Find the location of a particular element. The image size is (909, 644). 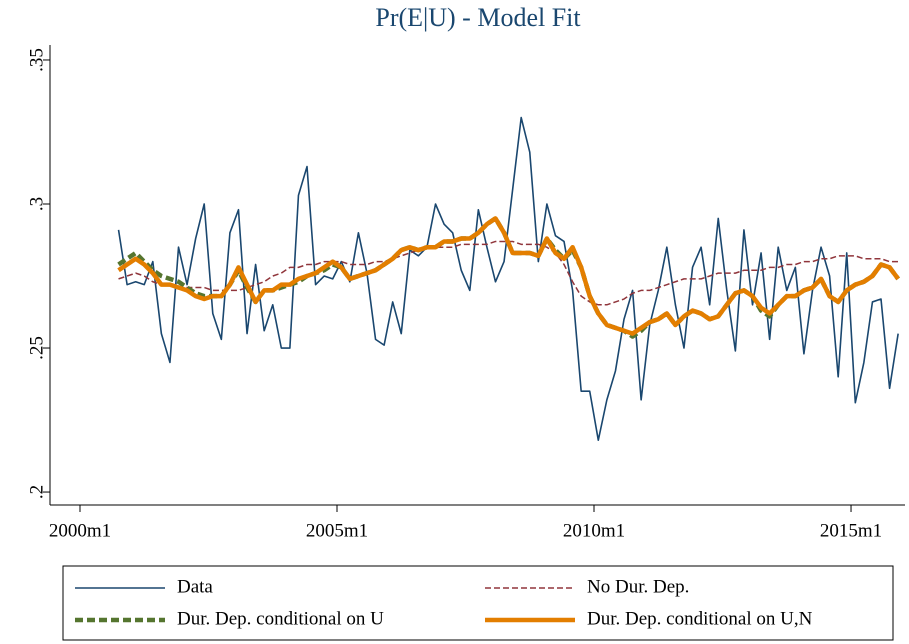

x-tick-label: 2010m1 is located at coordinates (594, 530).